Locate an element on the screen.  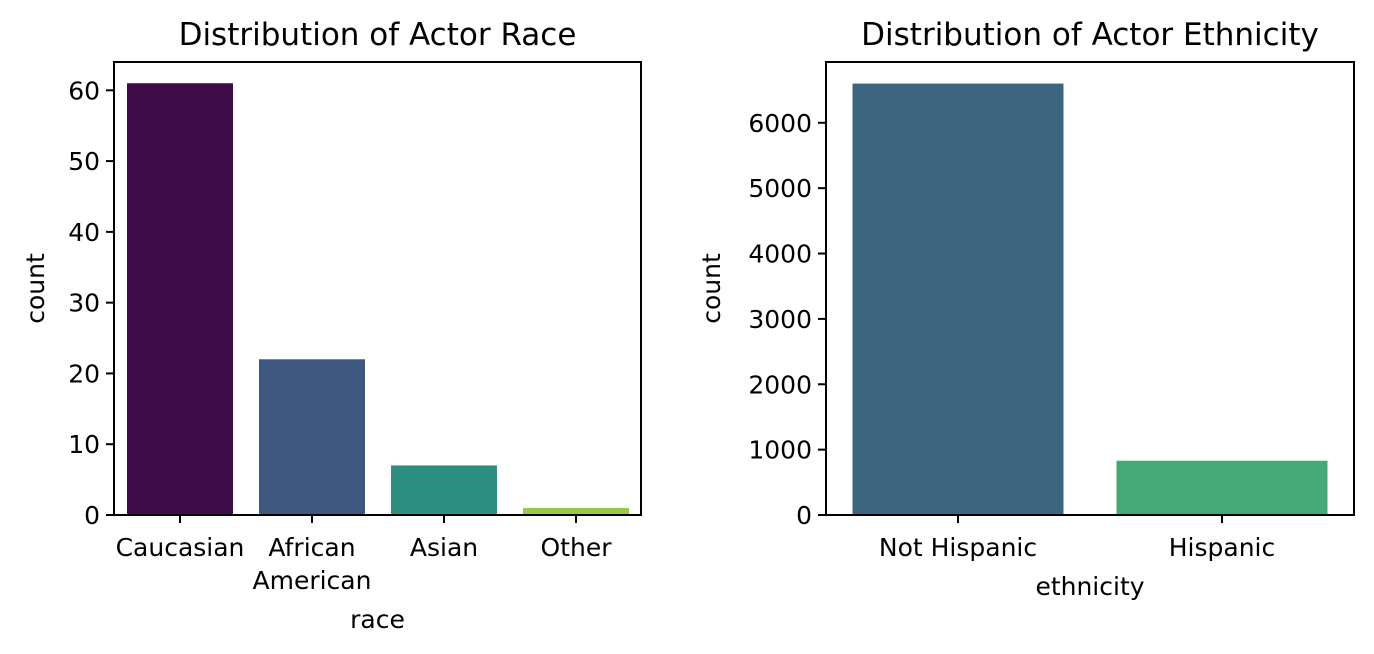
bar-hispanic is located at coordinates (1222, 487).